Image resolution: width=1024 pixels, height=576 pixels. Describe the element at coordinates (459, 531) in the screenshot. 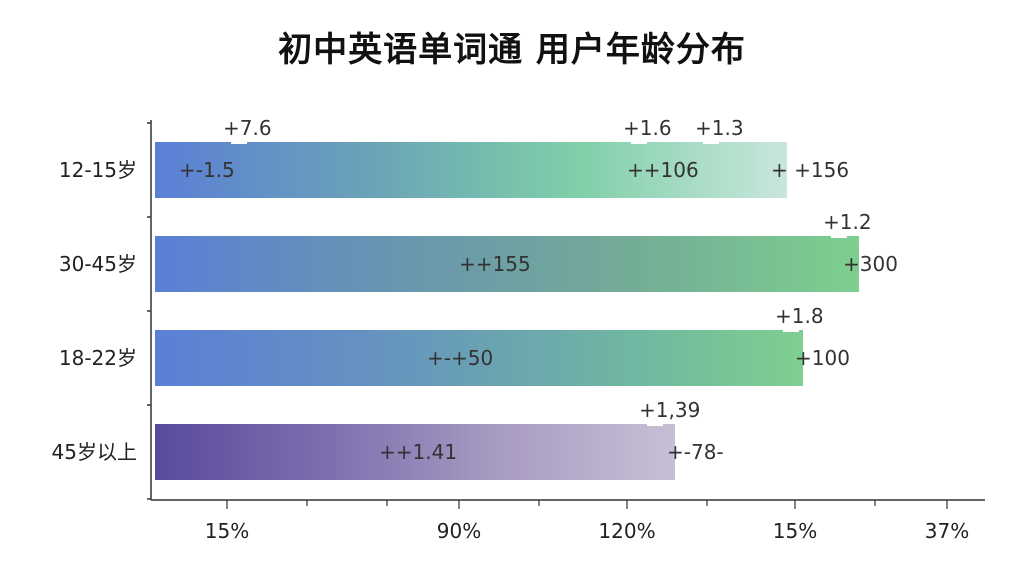

I see `x-tick-label: 90%` at that location.